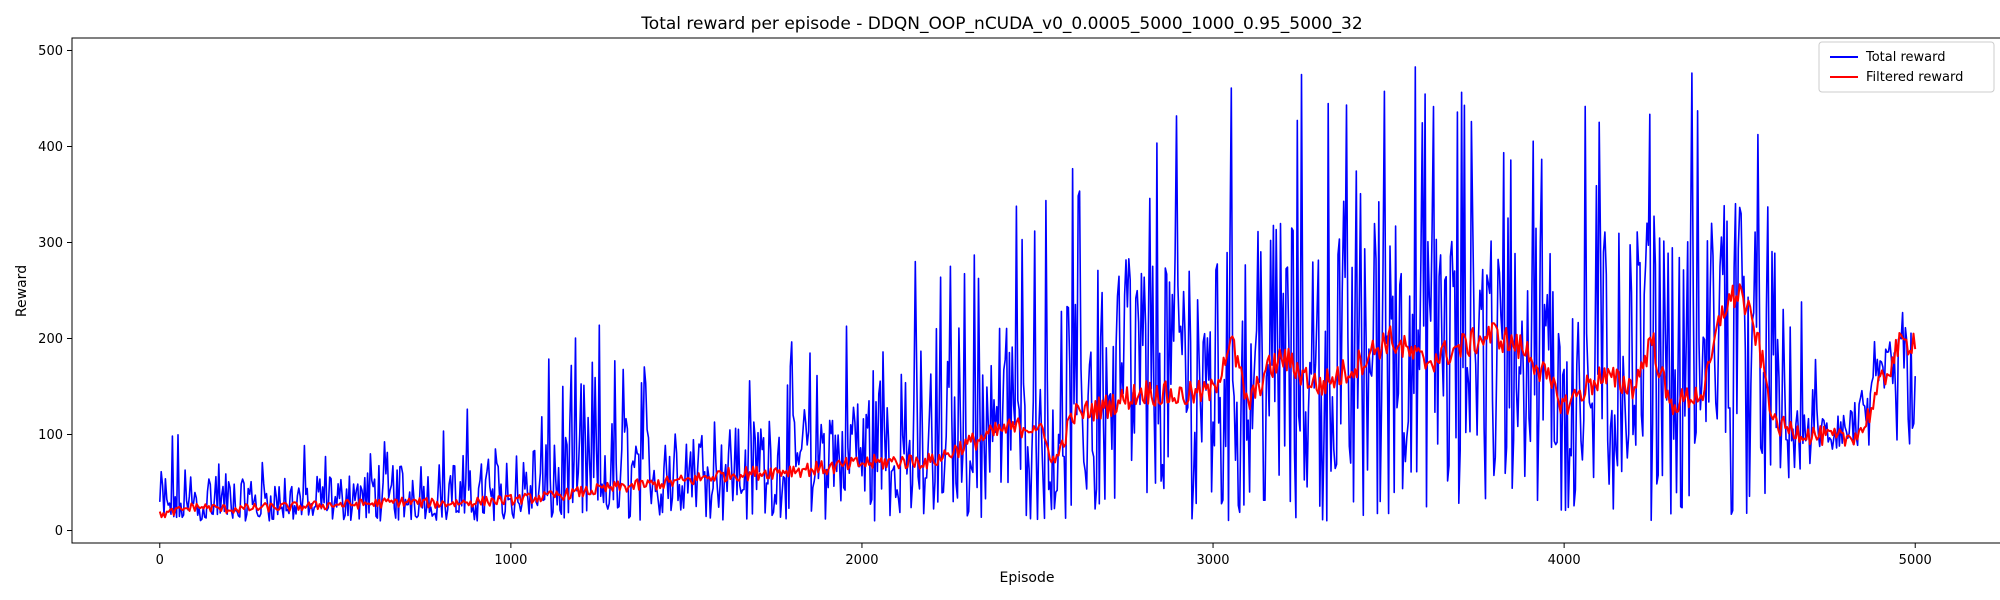 The height and width of the screenshot is (600, 2000). What do you see at coordinates (50, 435) in the screenshot?
I see `y-tick-label: 100` at bounding box center [50, 435].